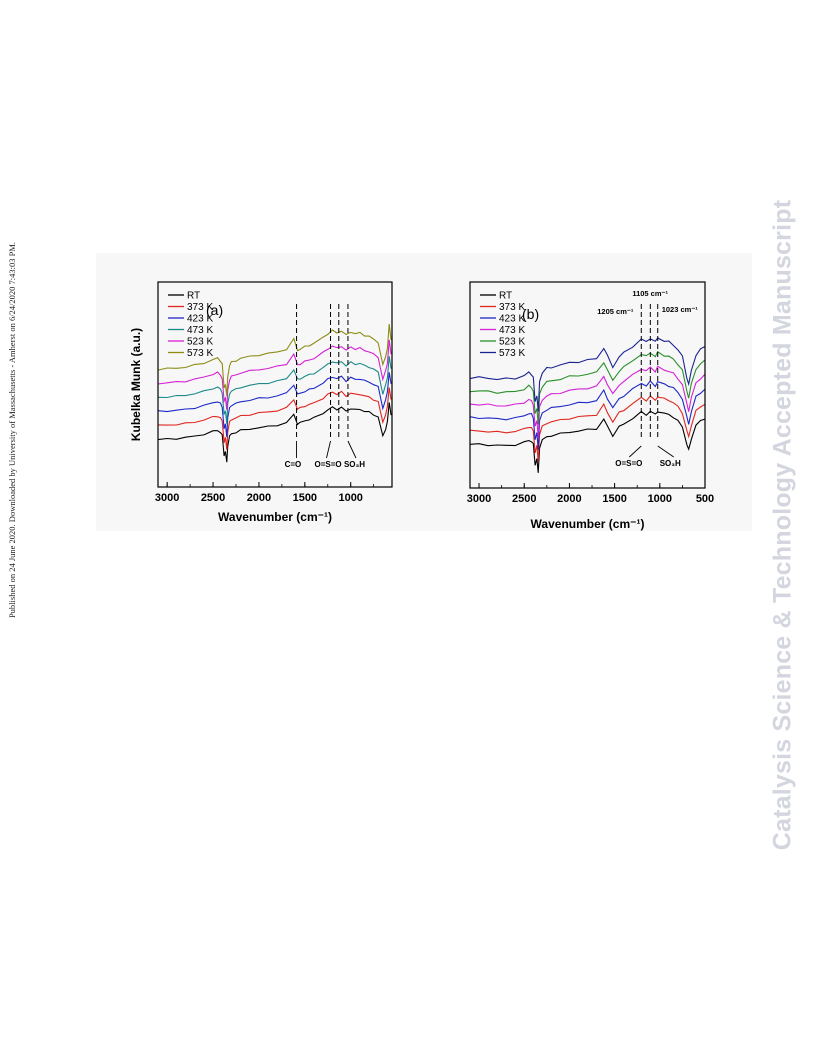 The width and height of the screenshot is (816, 1056). What do you see at coordinates (614, 499) in the screenshot?
I see `x-tick-label-b-3: 1500` at bounding box center [614, 499].